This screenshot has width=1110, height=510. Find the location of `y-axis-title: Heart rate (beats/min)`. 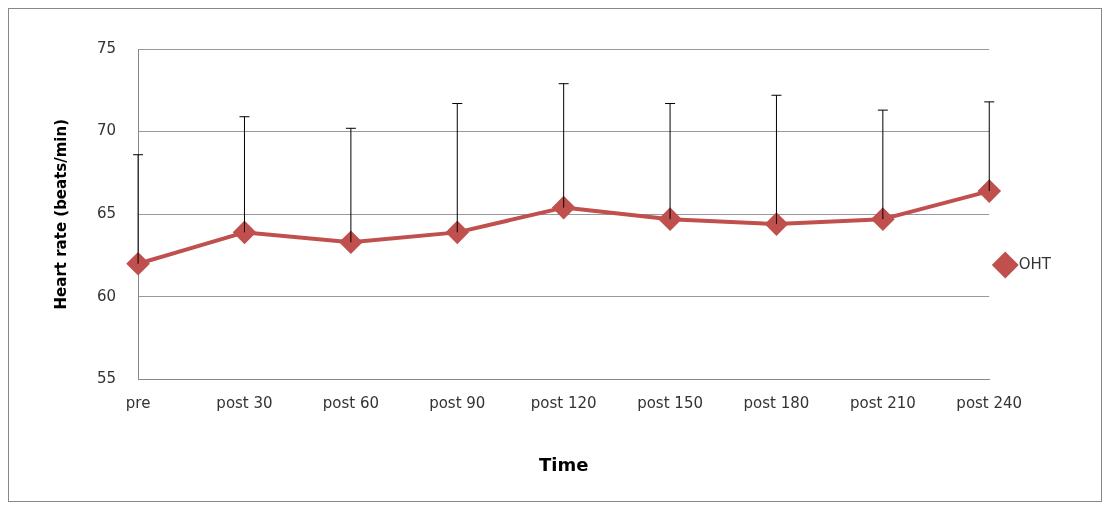

y-axis-title: Heart rate (beats/min) is located at coordinates (60, 214).